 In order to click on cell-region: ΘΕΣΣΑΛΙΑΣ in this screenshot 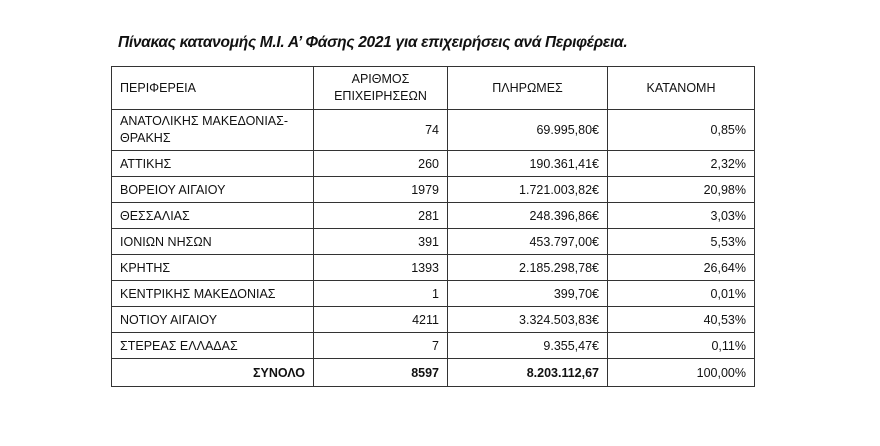, I will do `click(212, 215)`.